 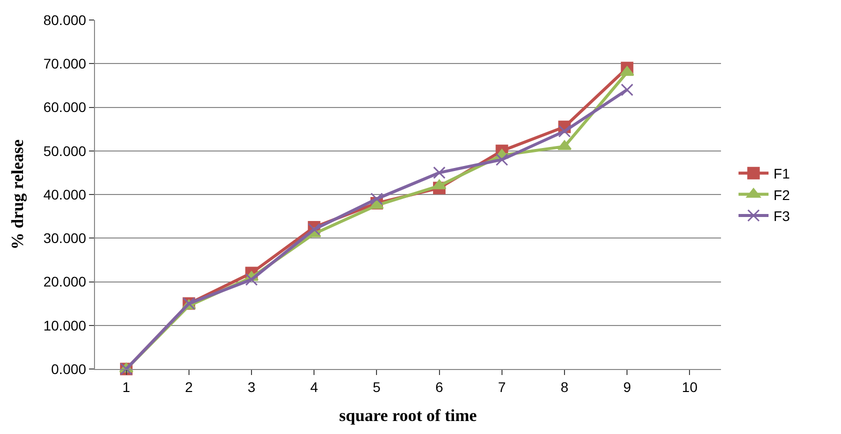 What do you see at coordinates (564, 386) in the screenshot?
I see `x-tick-label: 8` at bounding box center [564, 386].